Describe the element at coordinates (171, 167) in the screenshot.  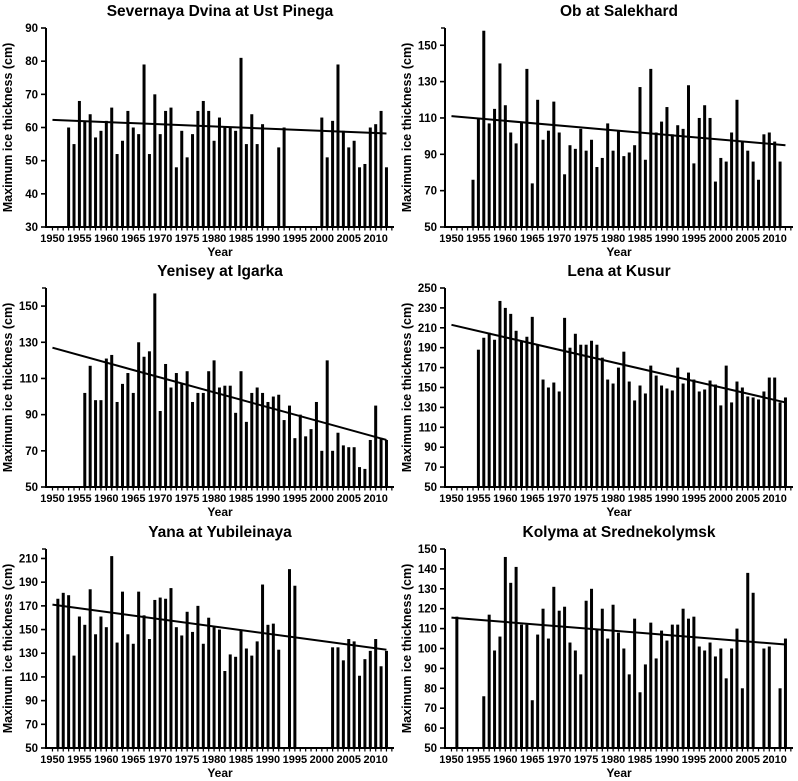
I see `bar-1972` at that location.